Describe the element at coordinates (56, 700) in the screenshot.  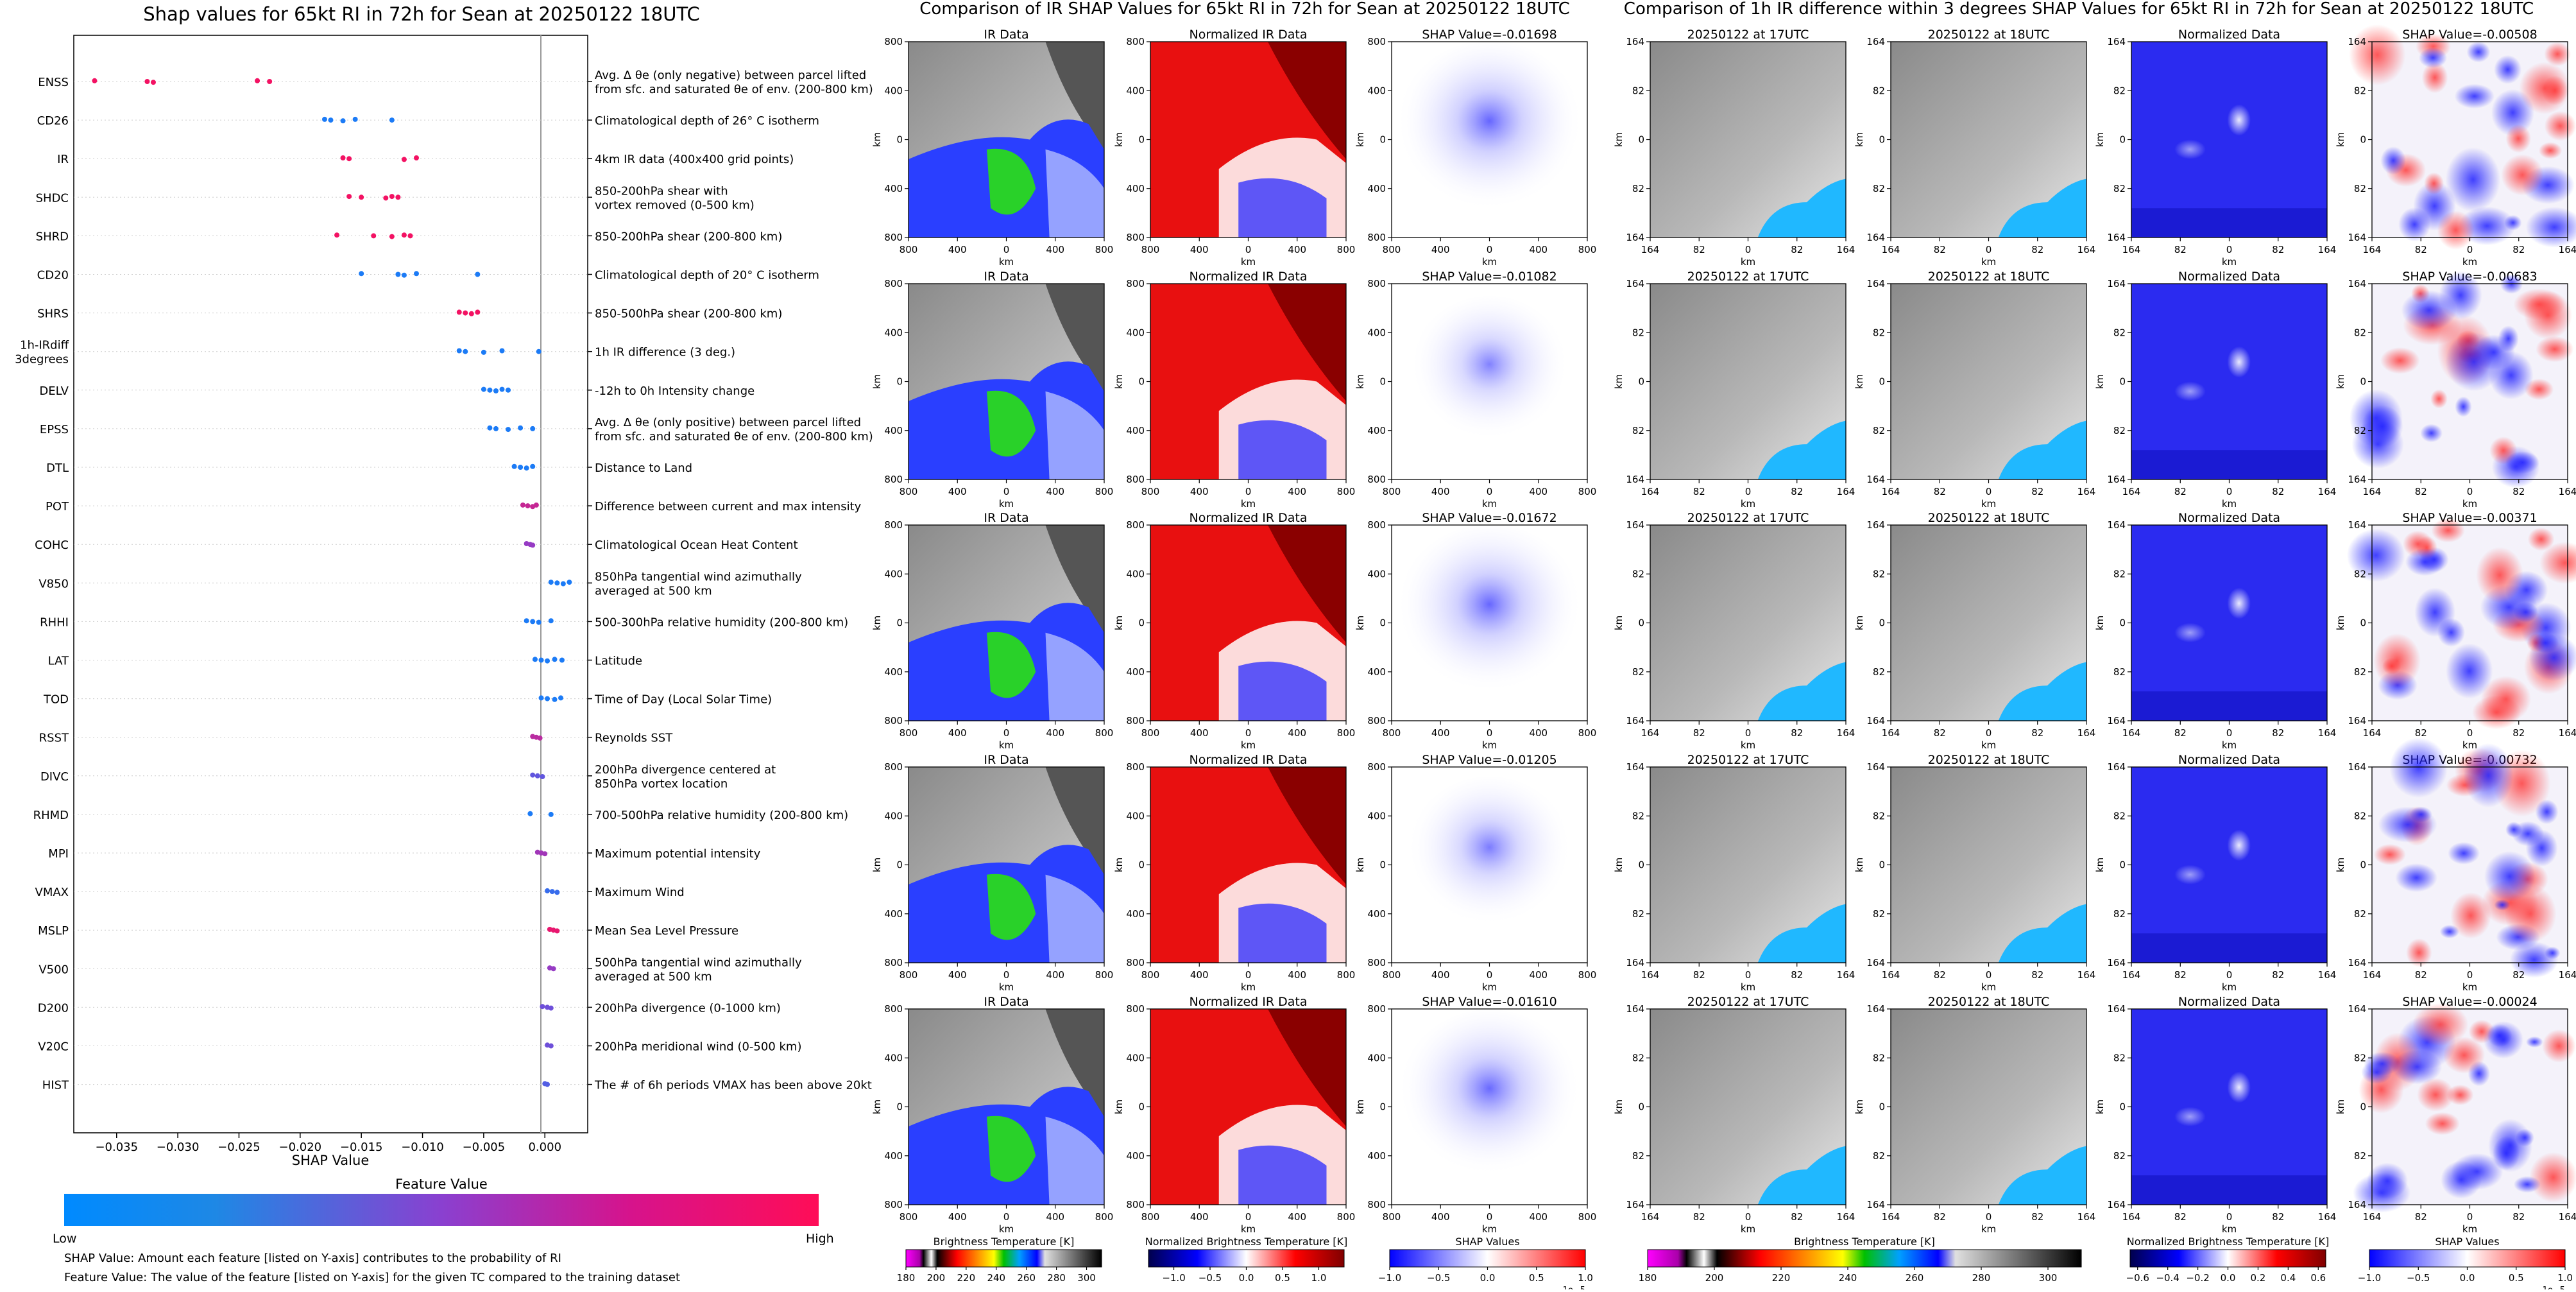
I see `feature-code-label: TOD` at that location.